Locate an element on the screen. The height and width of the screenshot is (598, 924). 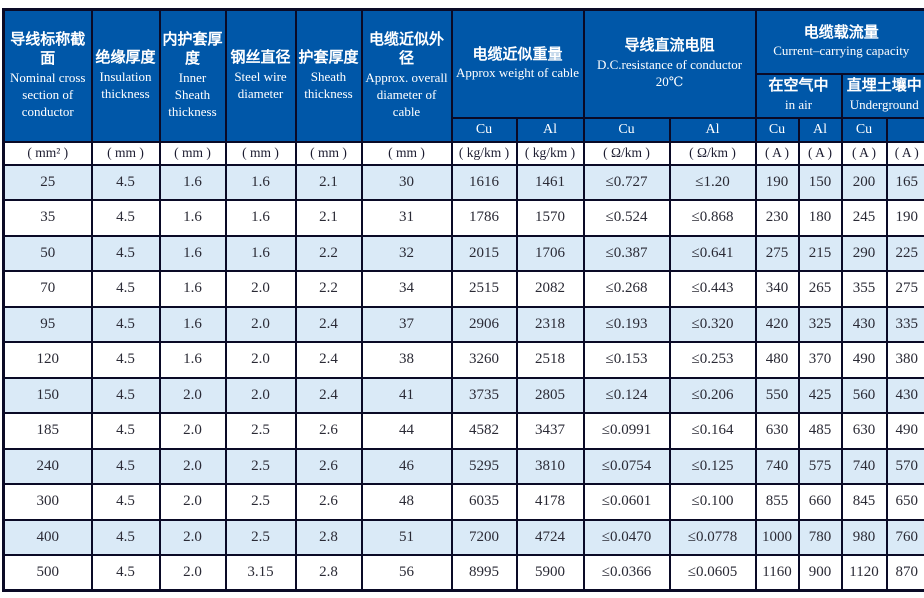
col-header-en: Inner Sheath thickness is located at coordinates (192, 94).